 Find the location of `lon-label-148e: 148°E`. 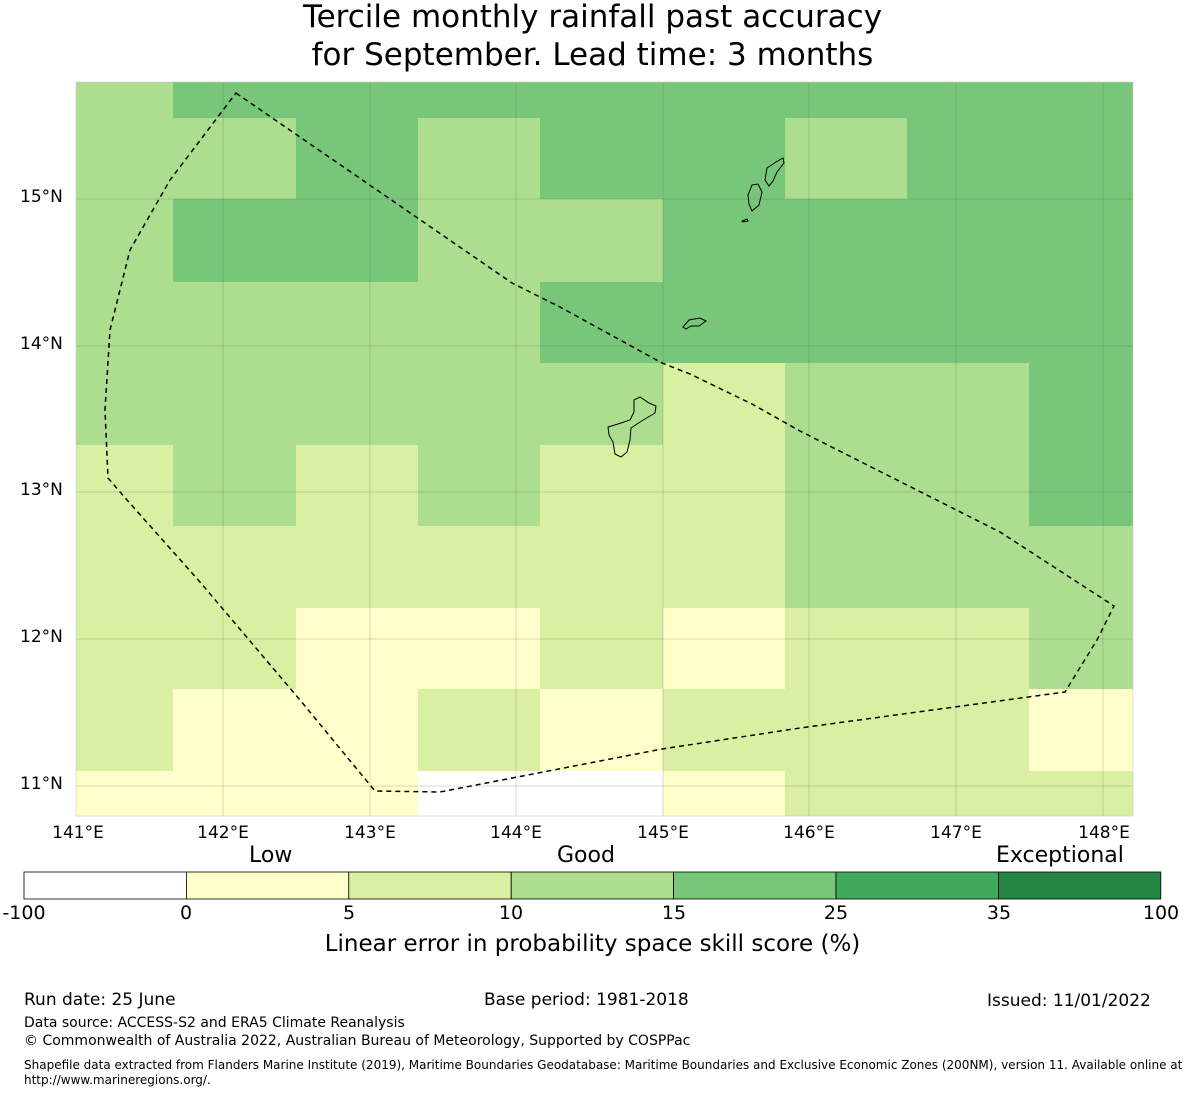

lon-label-148e: 148°E is located at coordinates (1104, 833).